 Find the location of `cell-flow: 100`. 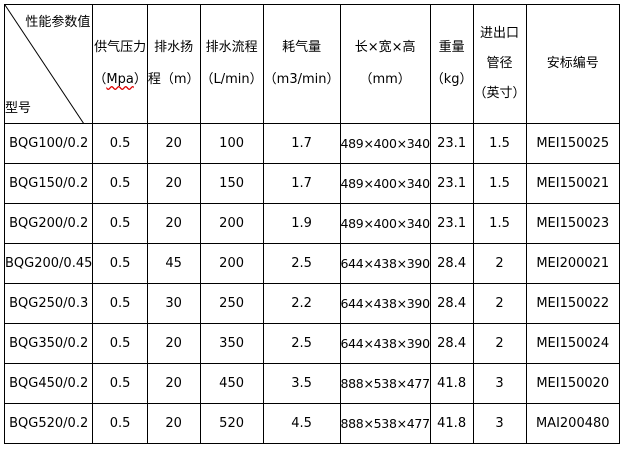

cell-flow: 100 is located at coordinates (231, 143).